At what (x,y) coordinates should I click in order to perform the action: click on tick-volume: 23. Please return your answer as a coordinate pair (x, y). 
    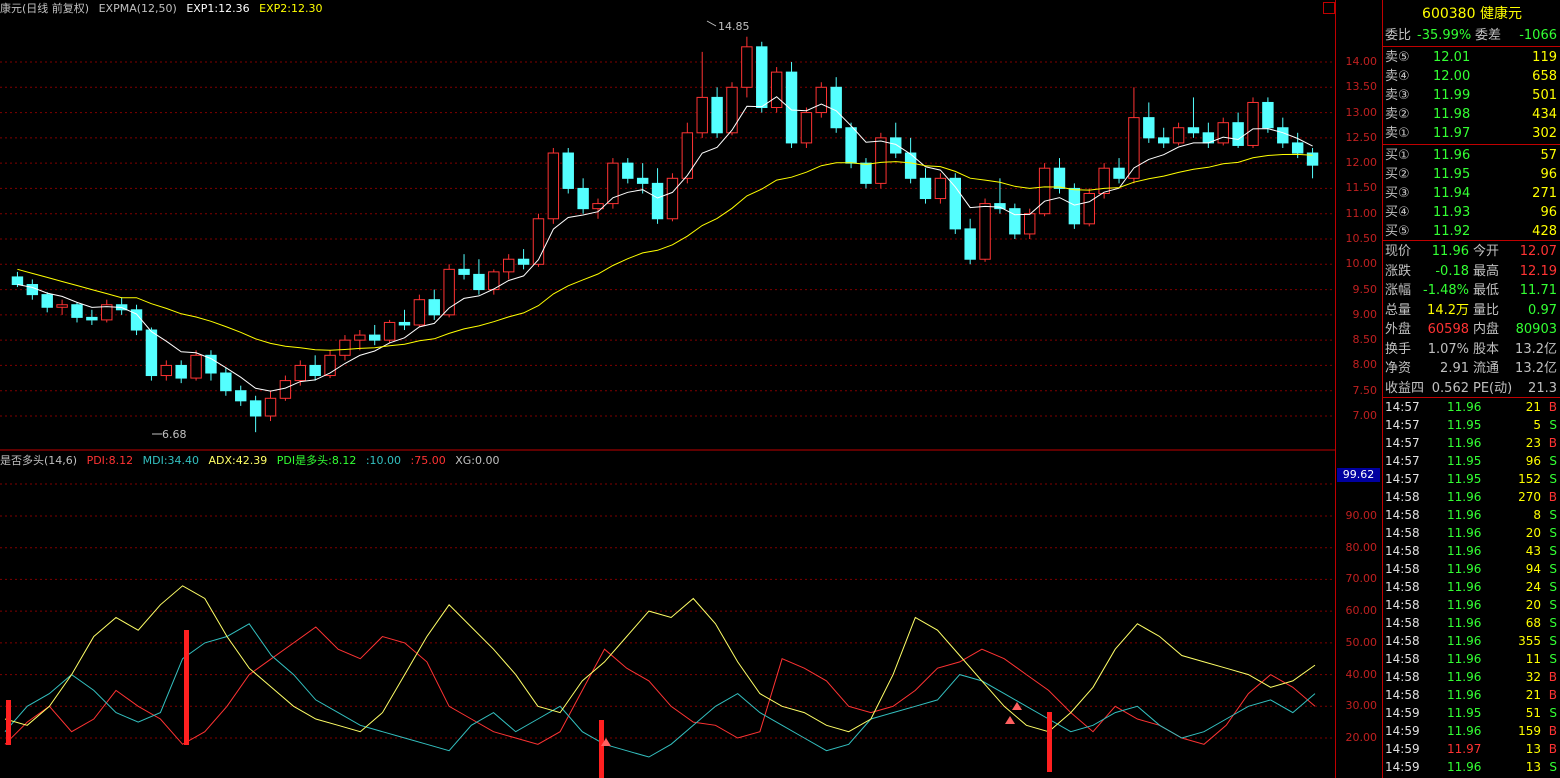
    Looking at the image, I should click on (1533, 443).